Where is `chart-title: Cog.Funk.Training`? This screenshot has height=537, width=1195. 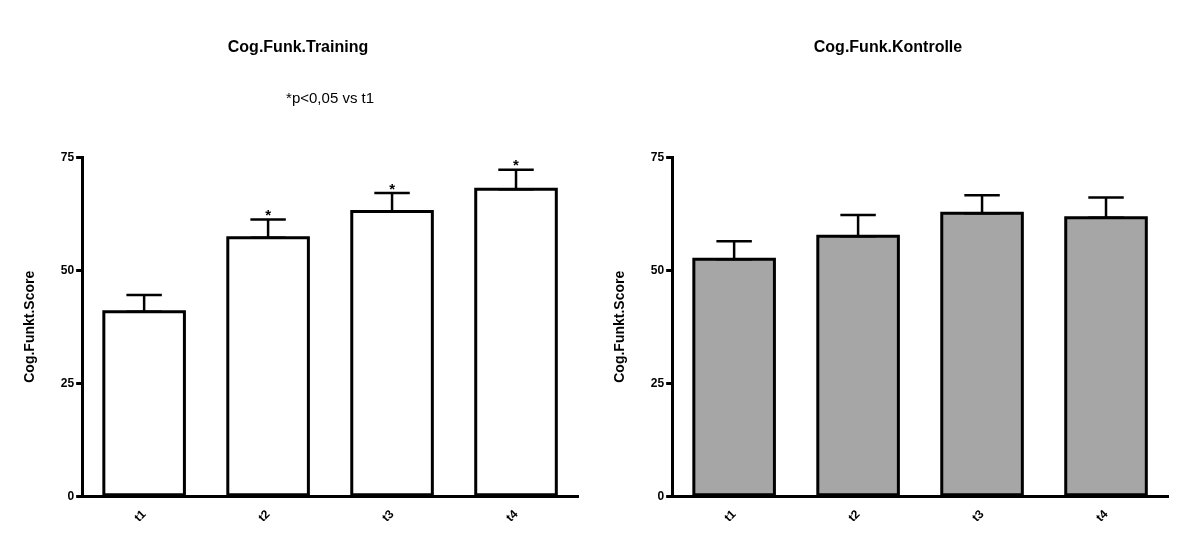
chart-title: Cog.Funk.Training is located at coordinates (298, 47).